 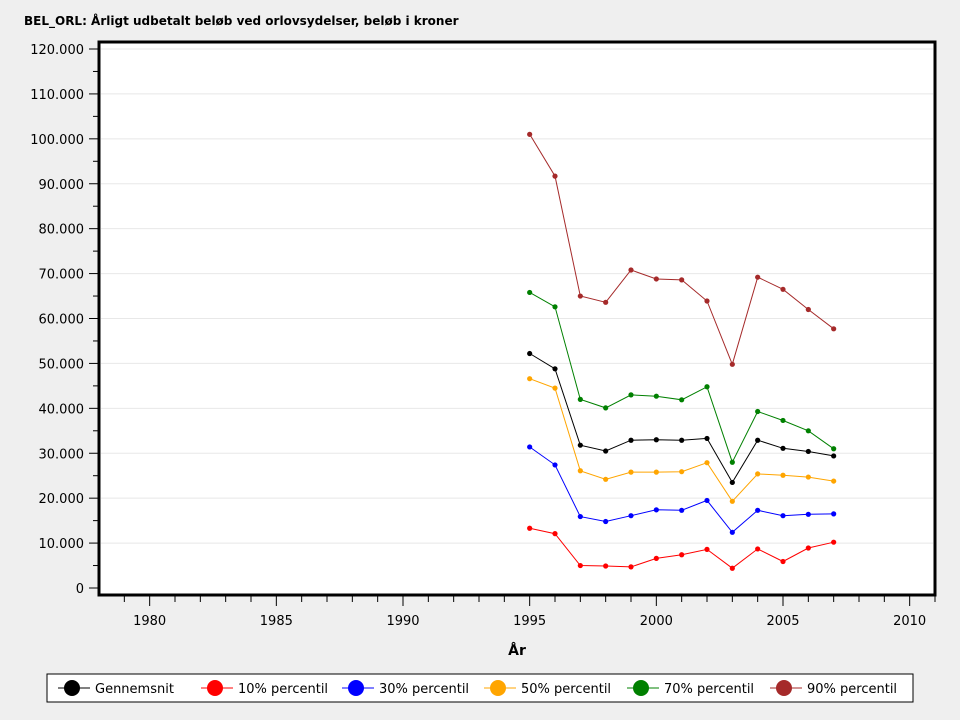 I want to click on legend-label: 90% percentil, so click(x=852, y=689).